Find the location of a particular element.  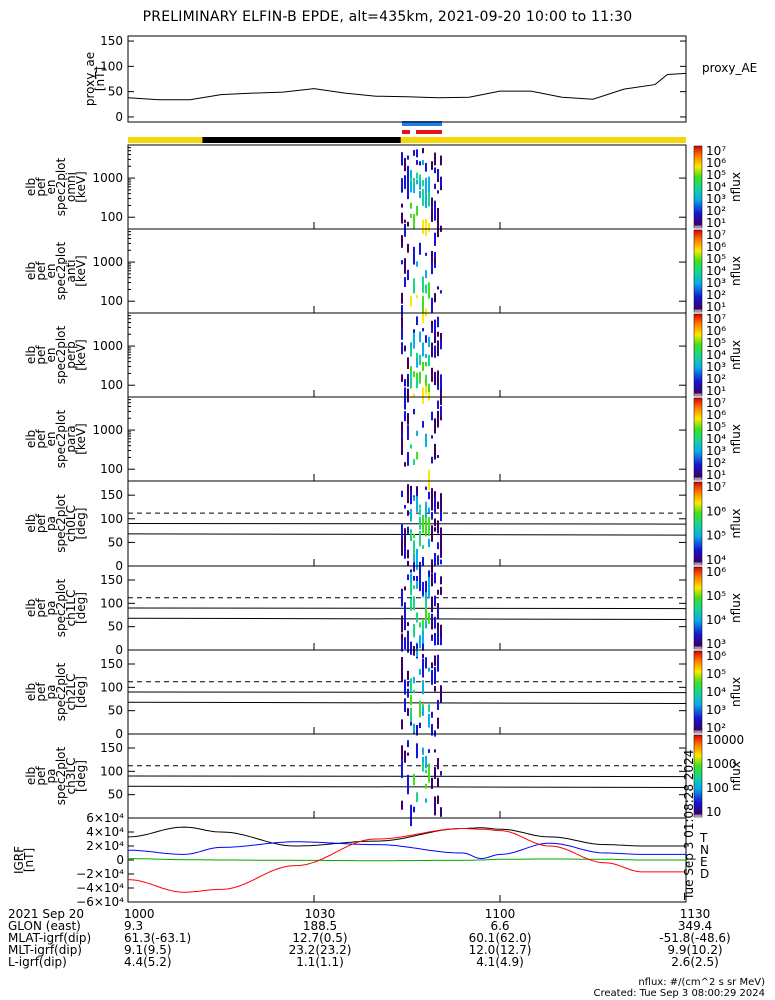

panel-2-colorbar-tick: 10⁶ is located at coordinates (716, 247).